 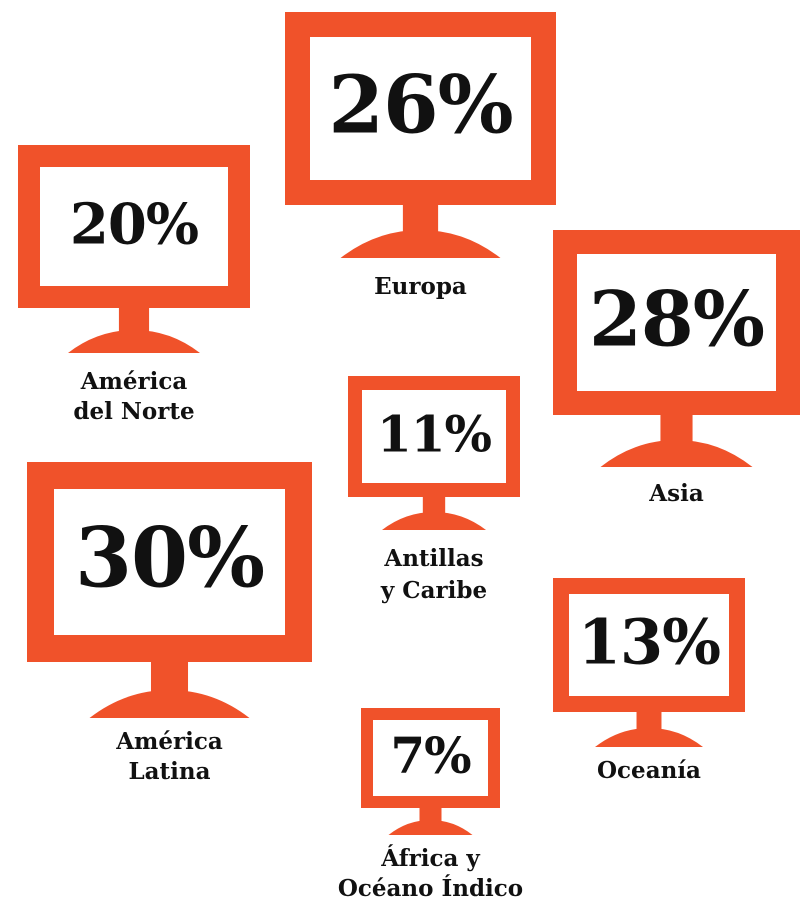 What do you see at coordinates (430, 888) in the screenshot?
I see `region-label: Océano Índico` at bounding box center [430, 888].